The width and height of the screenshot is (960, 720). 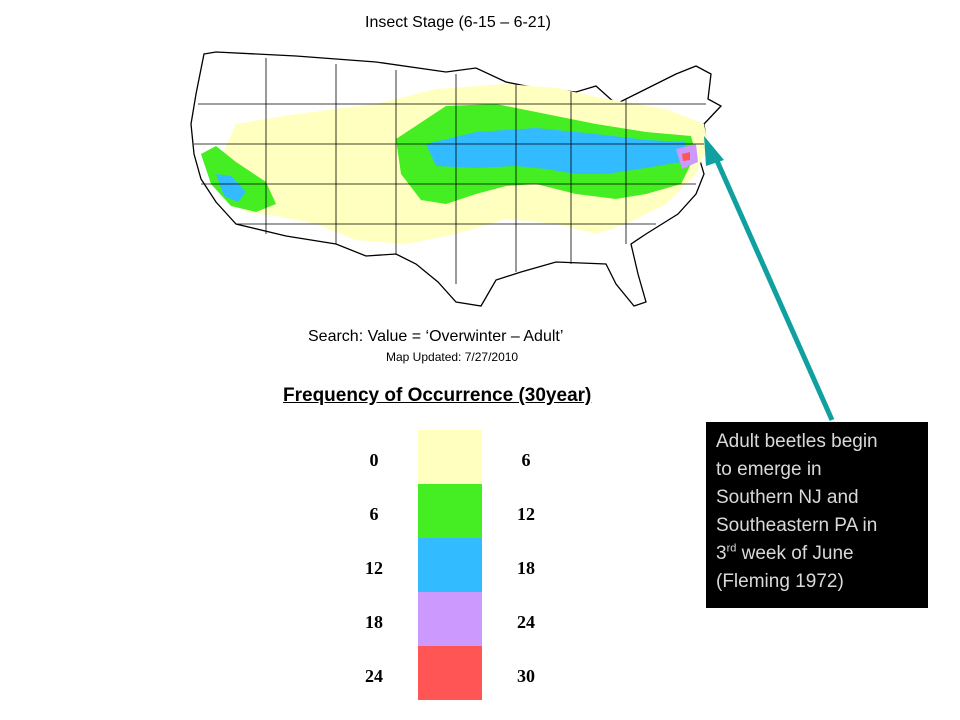 What do you see at coordinates (437, 395) in the screenshot?
I see `legend-title: Frequency of Occurrence (30year)` at bounding box center [437, 395].